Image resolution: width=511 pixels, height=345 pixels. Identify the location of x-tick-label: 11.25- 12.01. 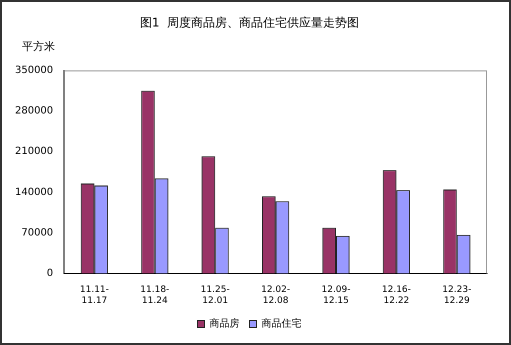
(215, 295).